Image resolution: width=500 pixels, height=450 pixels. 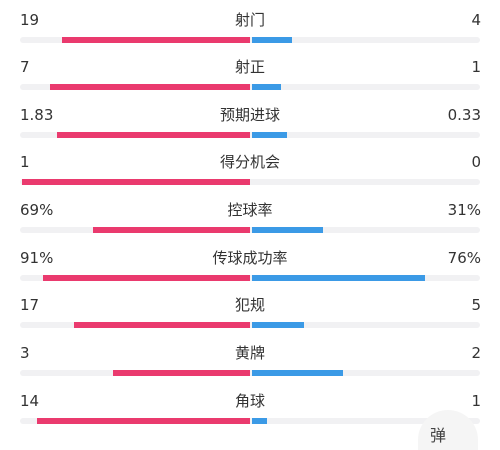 I want to click on stat-row-possession: 69% 控球率 31%, so click(x=250, y=223).